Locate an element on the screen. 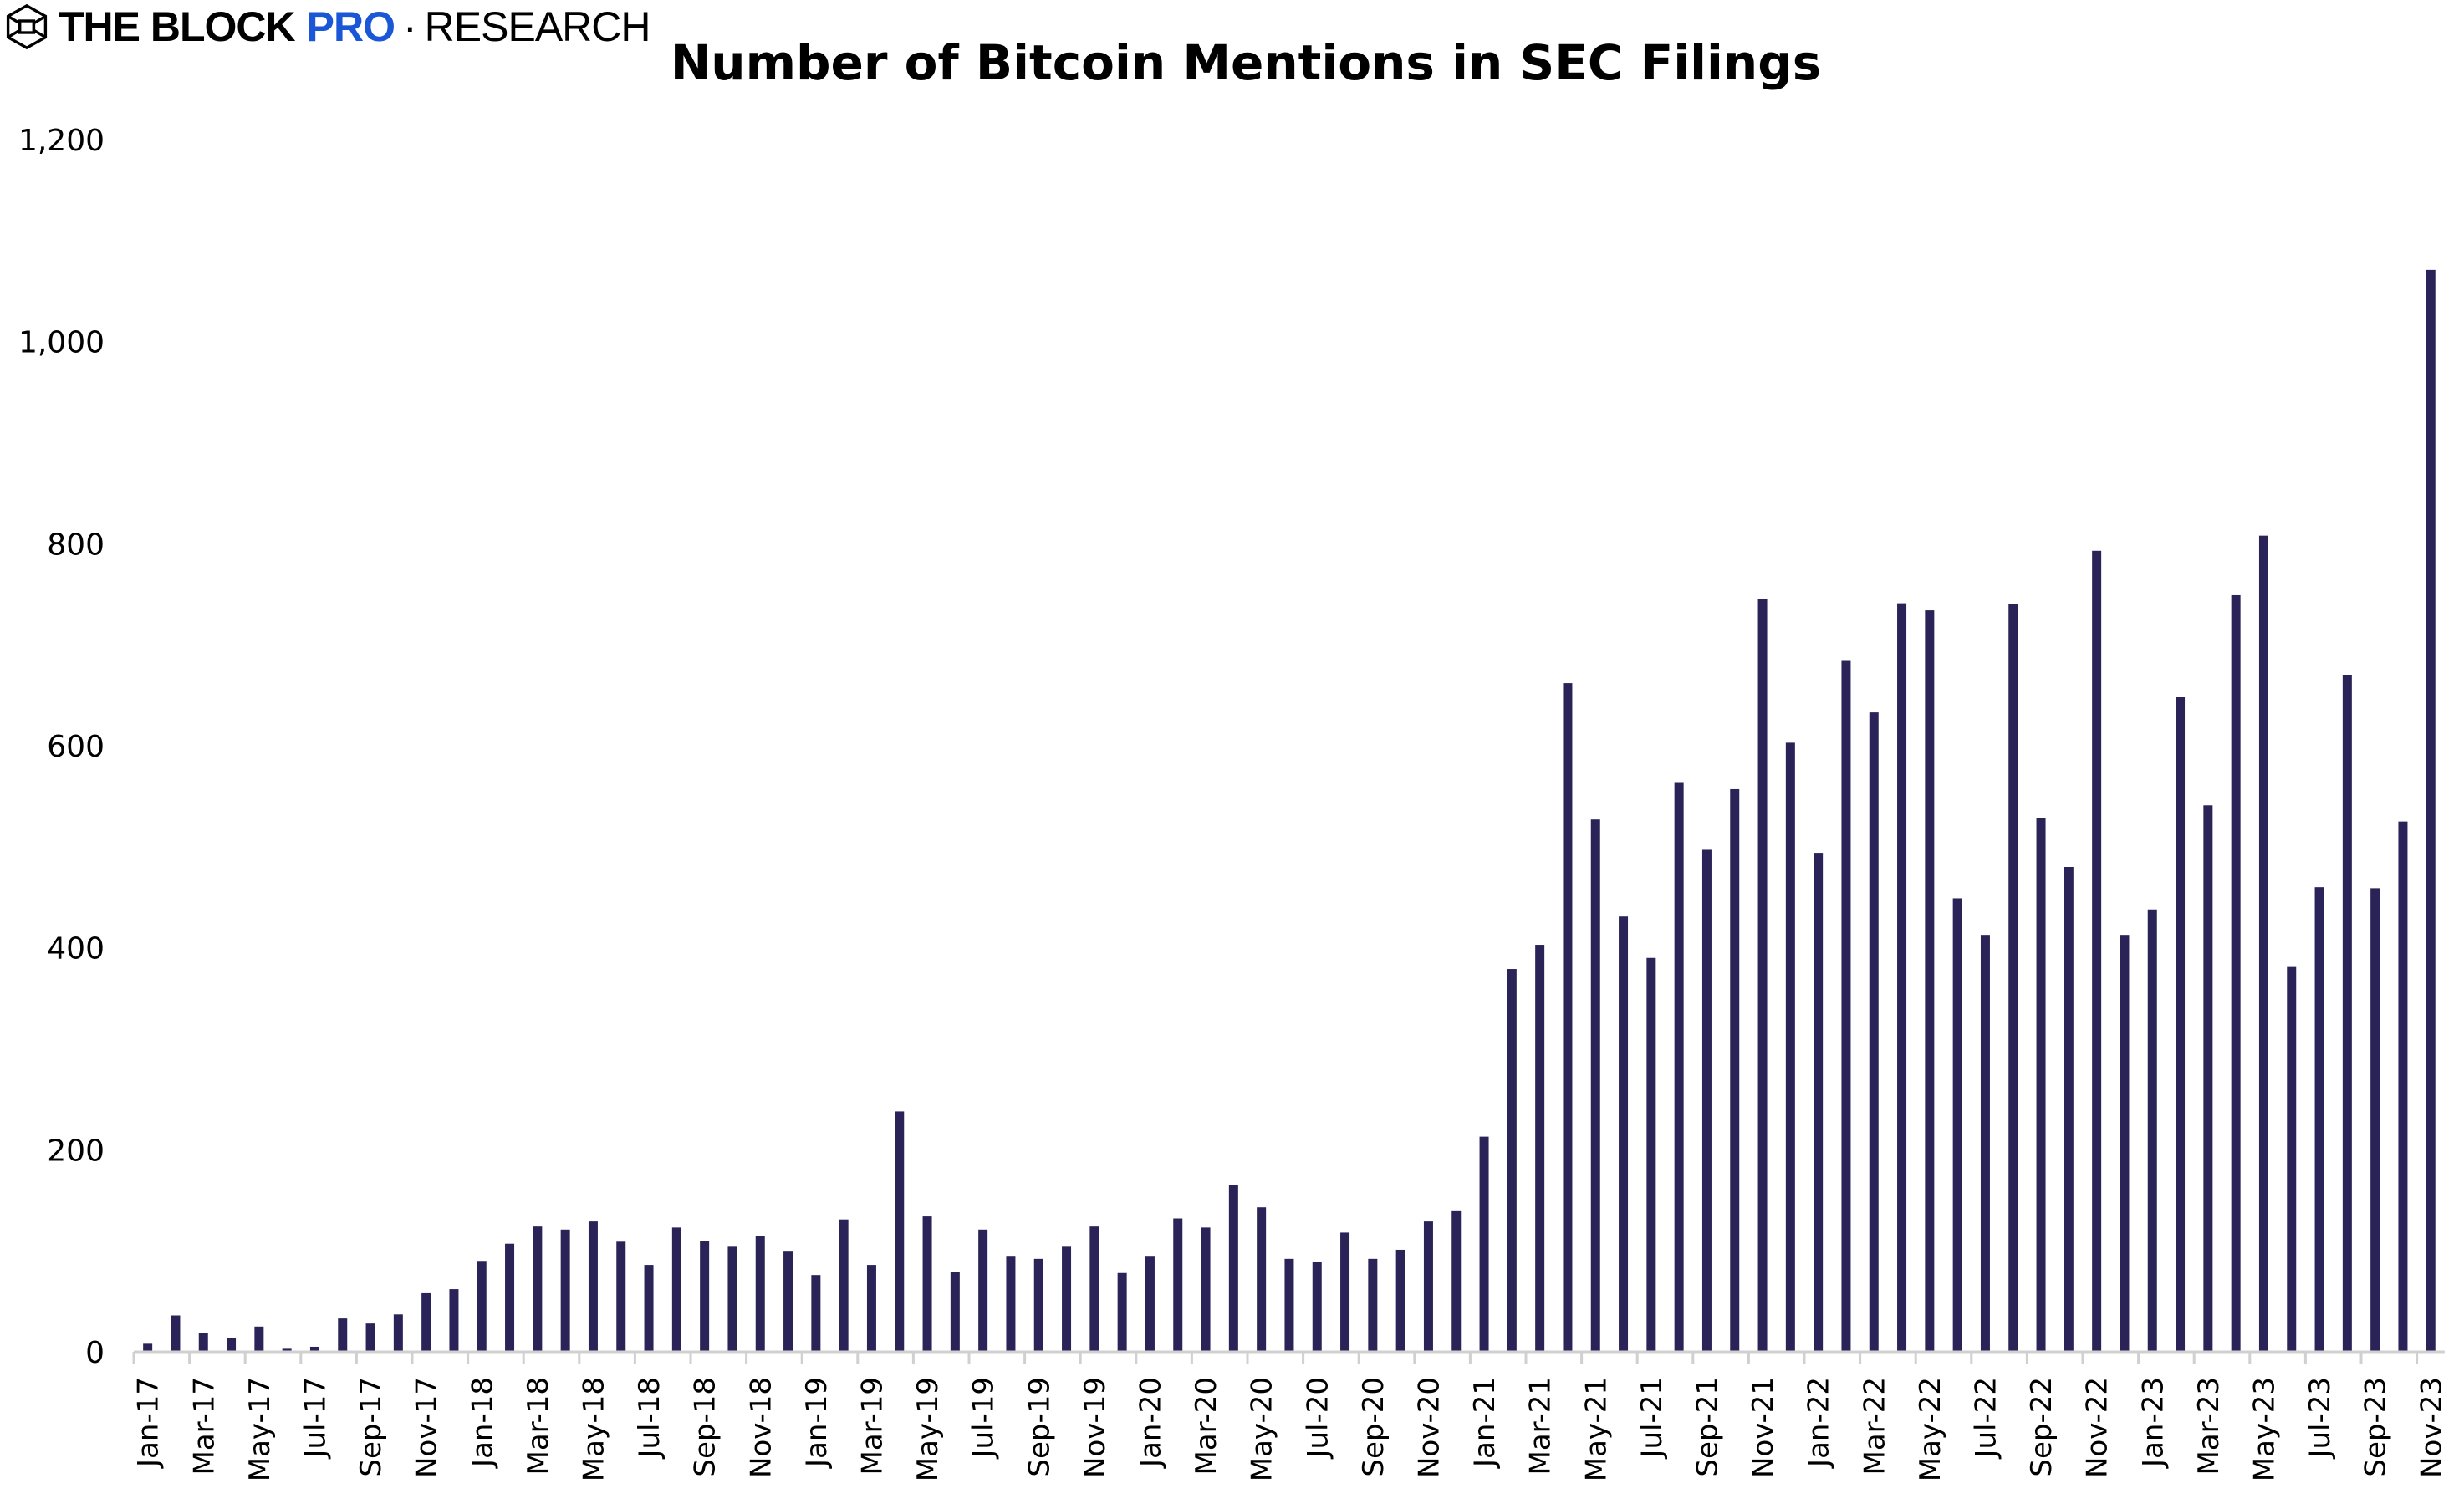 The width and height of the screenshot is (2464, 1509). x-tick-label: Jul-21 is located at coordinates (1652, 1418).